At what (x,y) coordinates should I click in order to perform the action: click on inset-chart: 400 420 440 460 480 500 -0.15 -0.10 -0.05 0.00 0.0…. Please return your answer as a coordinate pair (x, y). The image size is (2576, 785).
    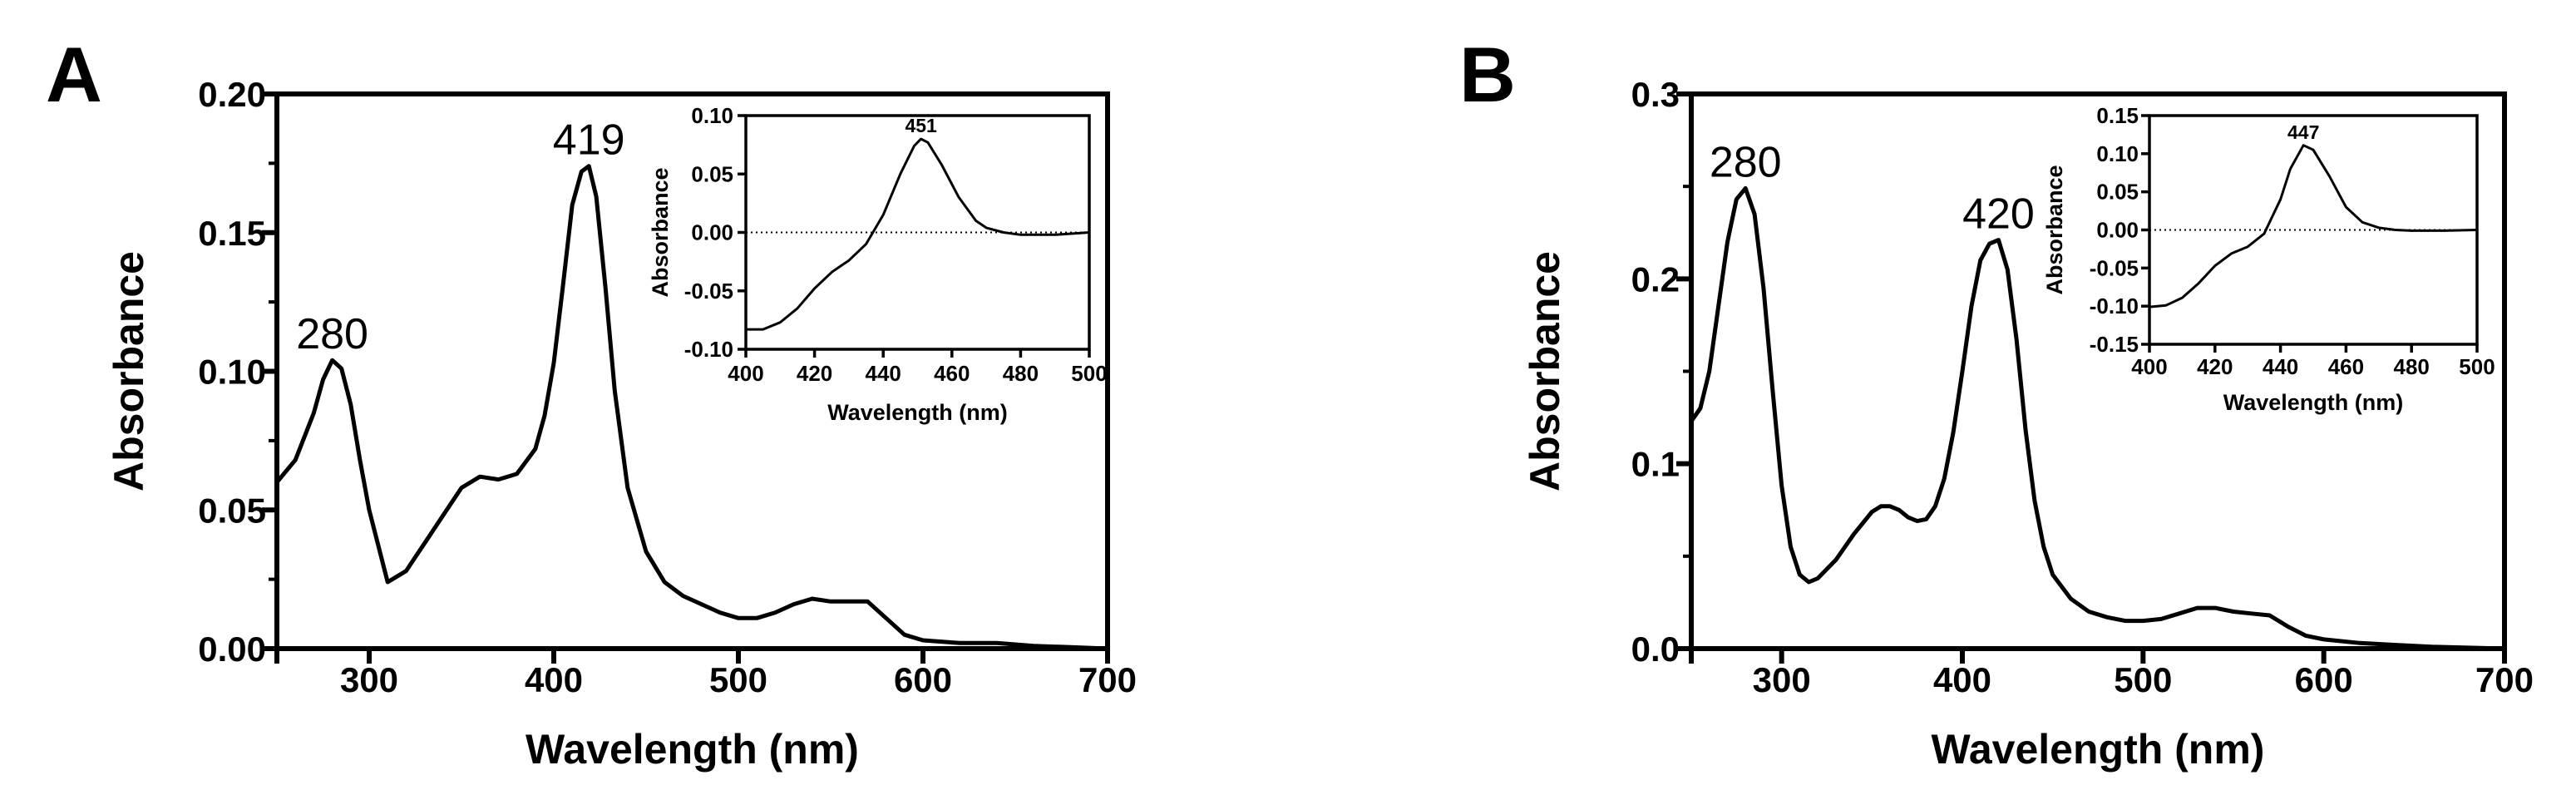
    Looking at the image, I should click on (2268, 259).